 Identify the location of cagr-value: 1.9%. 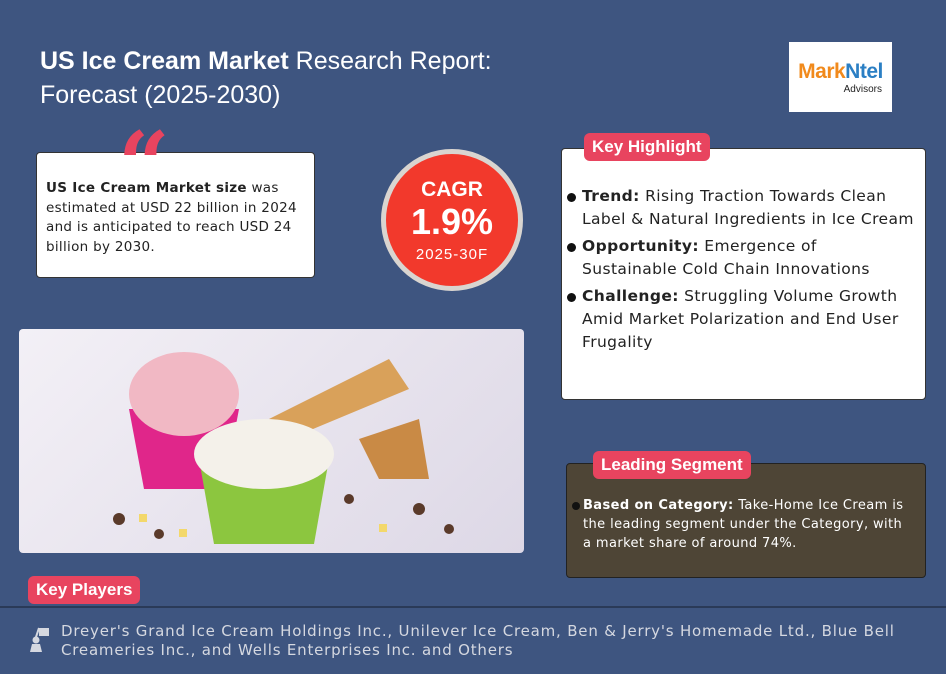
(452, 221).